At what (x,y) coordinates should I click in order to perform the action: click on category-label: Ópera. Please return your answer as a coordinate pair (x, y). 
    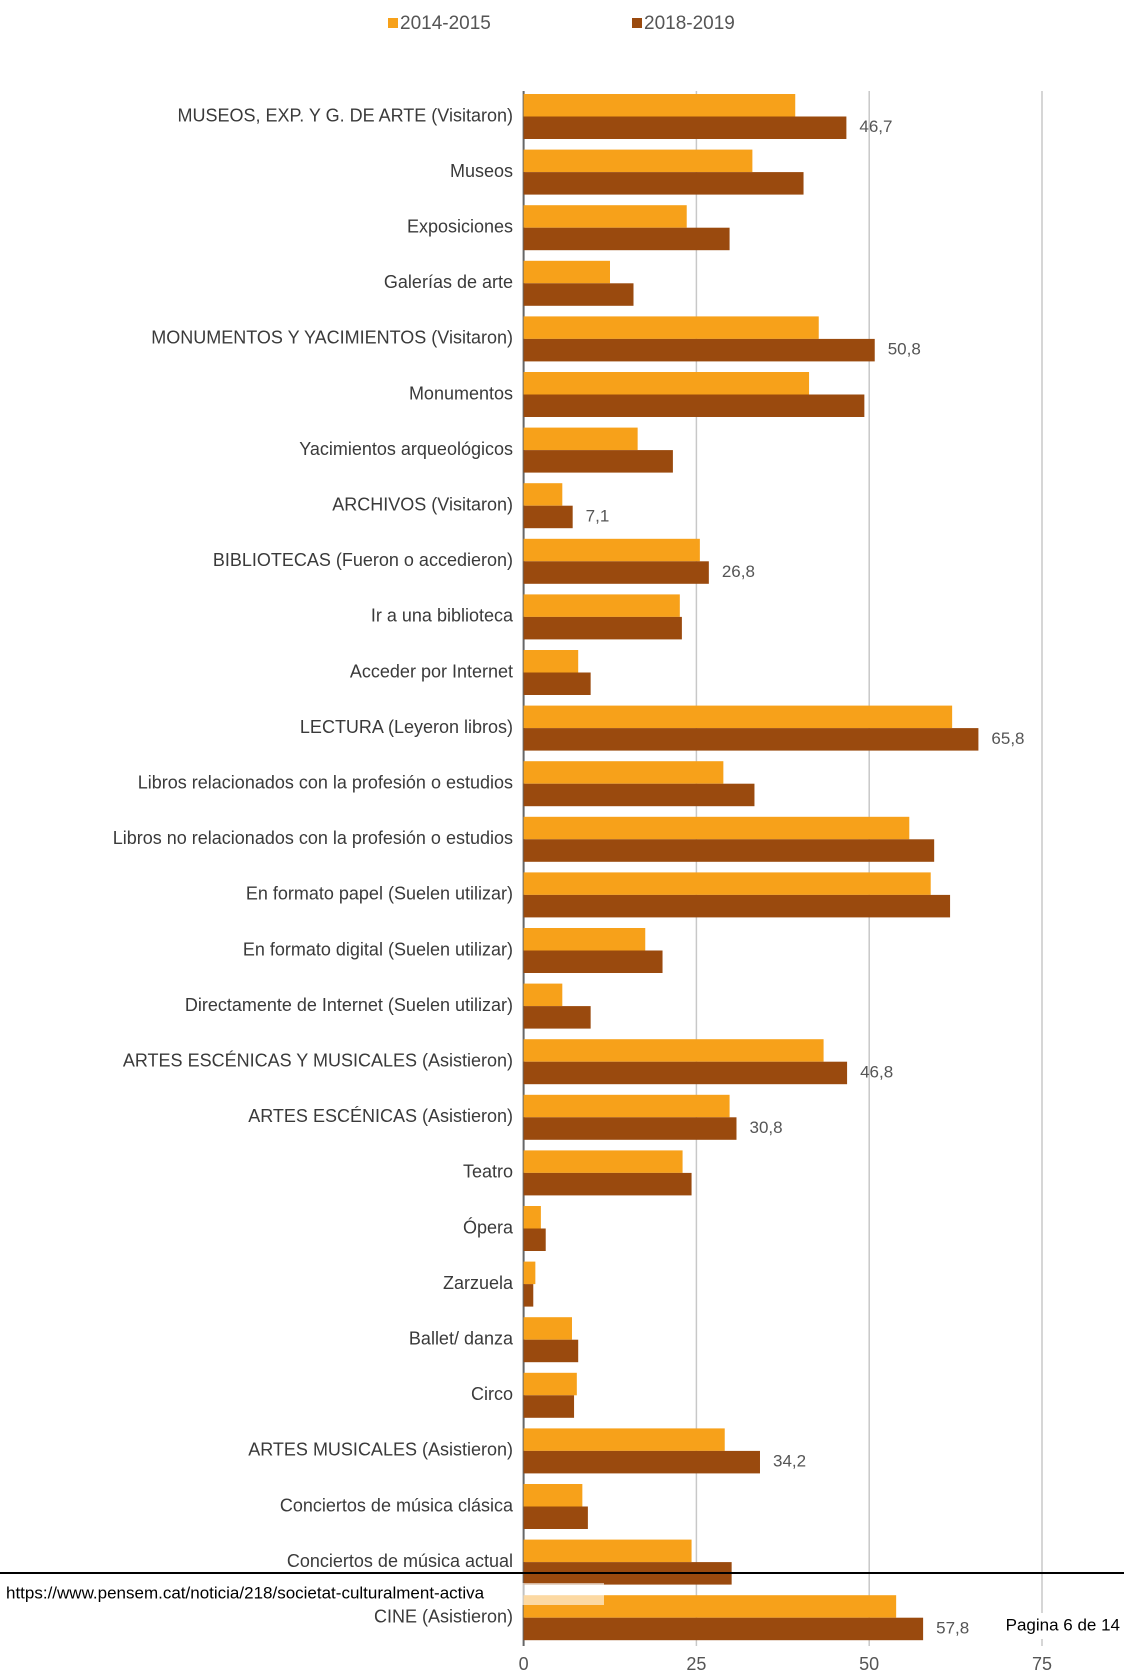
    Looking at the image, I should click on (488, 1226).